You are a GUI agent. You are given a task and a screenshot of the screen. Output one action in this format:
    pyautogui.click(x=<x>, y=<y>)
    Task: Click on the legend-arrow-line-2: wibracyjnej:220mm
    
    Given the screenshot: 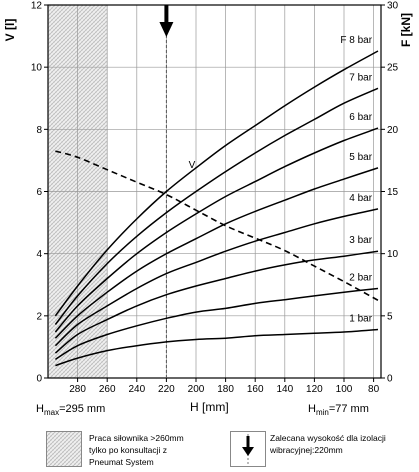 What is the action you would take?
    pyautogui.click(x=306, y=450)
    